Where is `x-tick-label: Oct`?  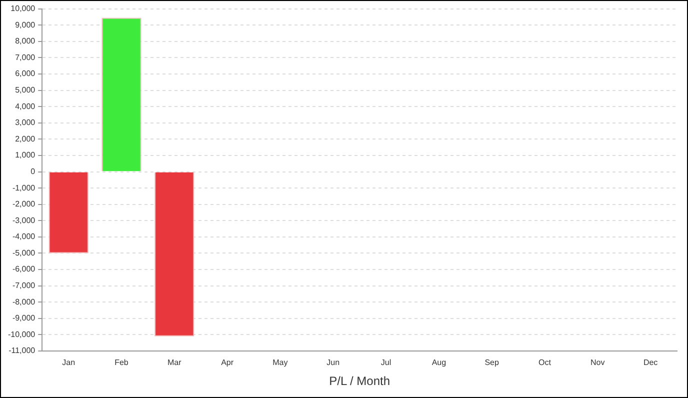
x-tick-label: Oct is located at coordinates (545, 363).